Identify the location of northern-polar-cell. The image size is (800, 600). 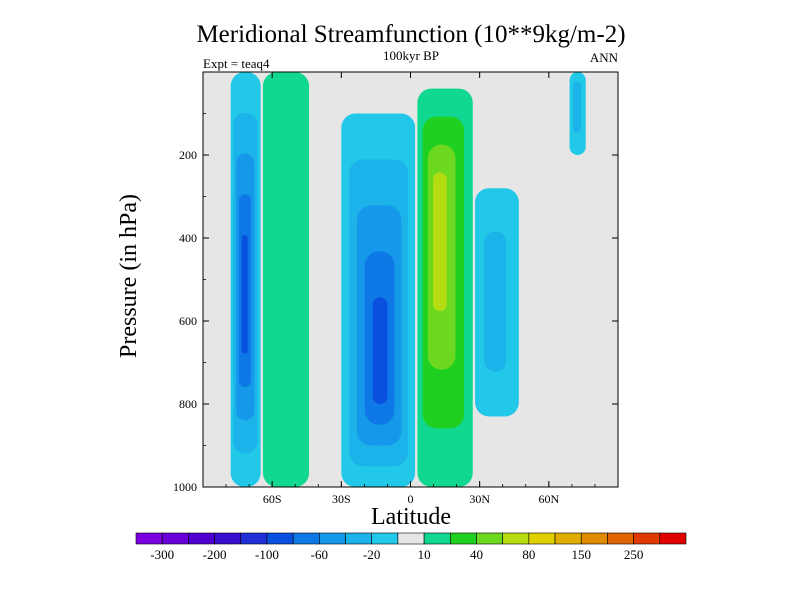
(577, 113).